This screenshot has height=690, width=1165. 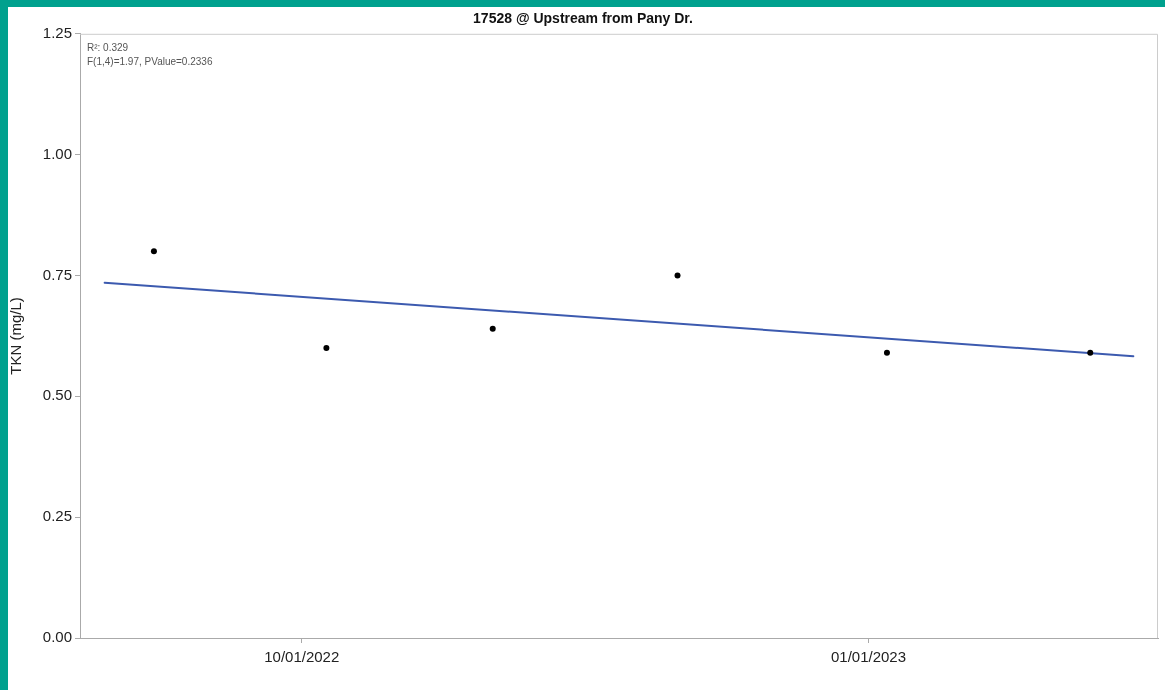 What do you see at coordinates (57, 637) in the screenshot?
I see `y-tick-label: 0.00` at bounding box center [57, 637].